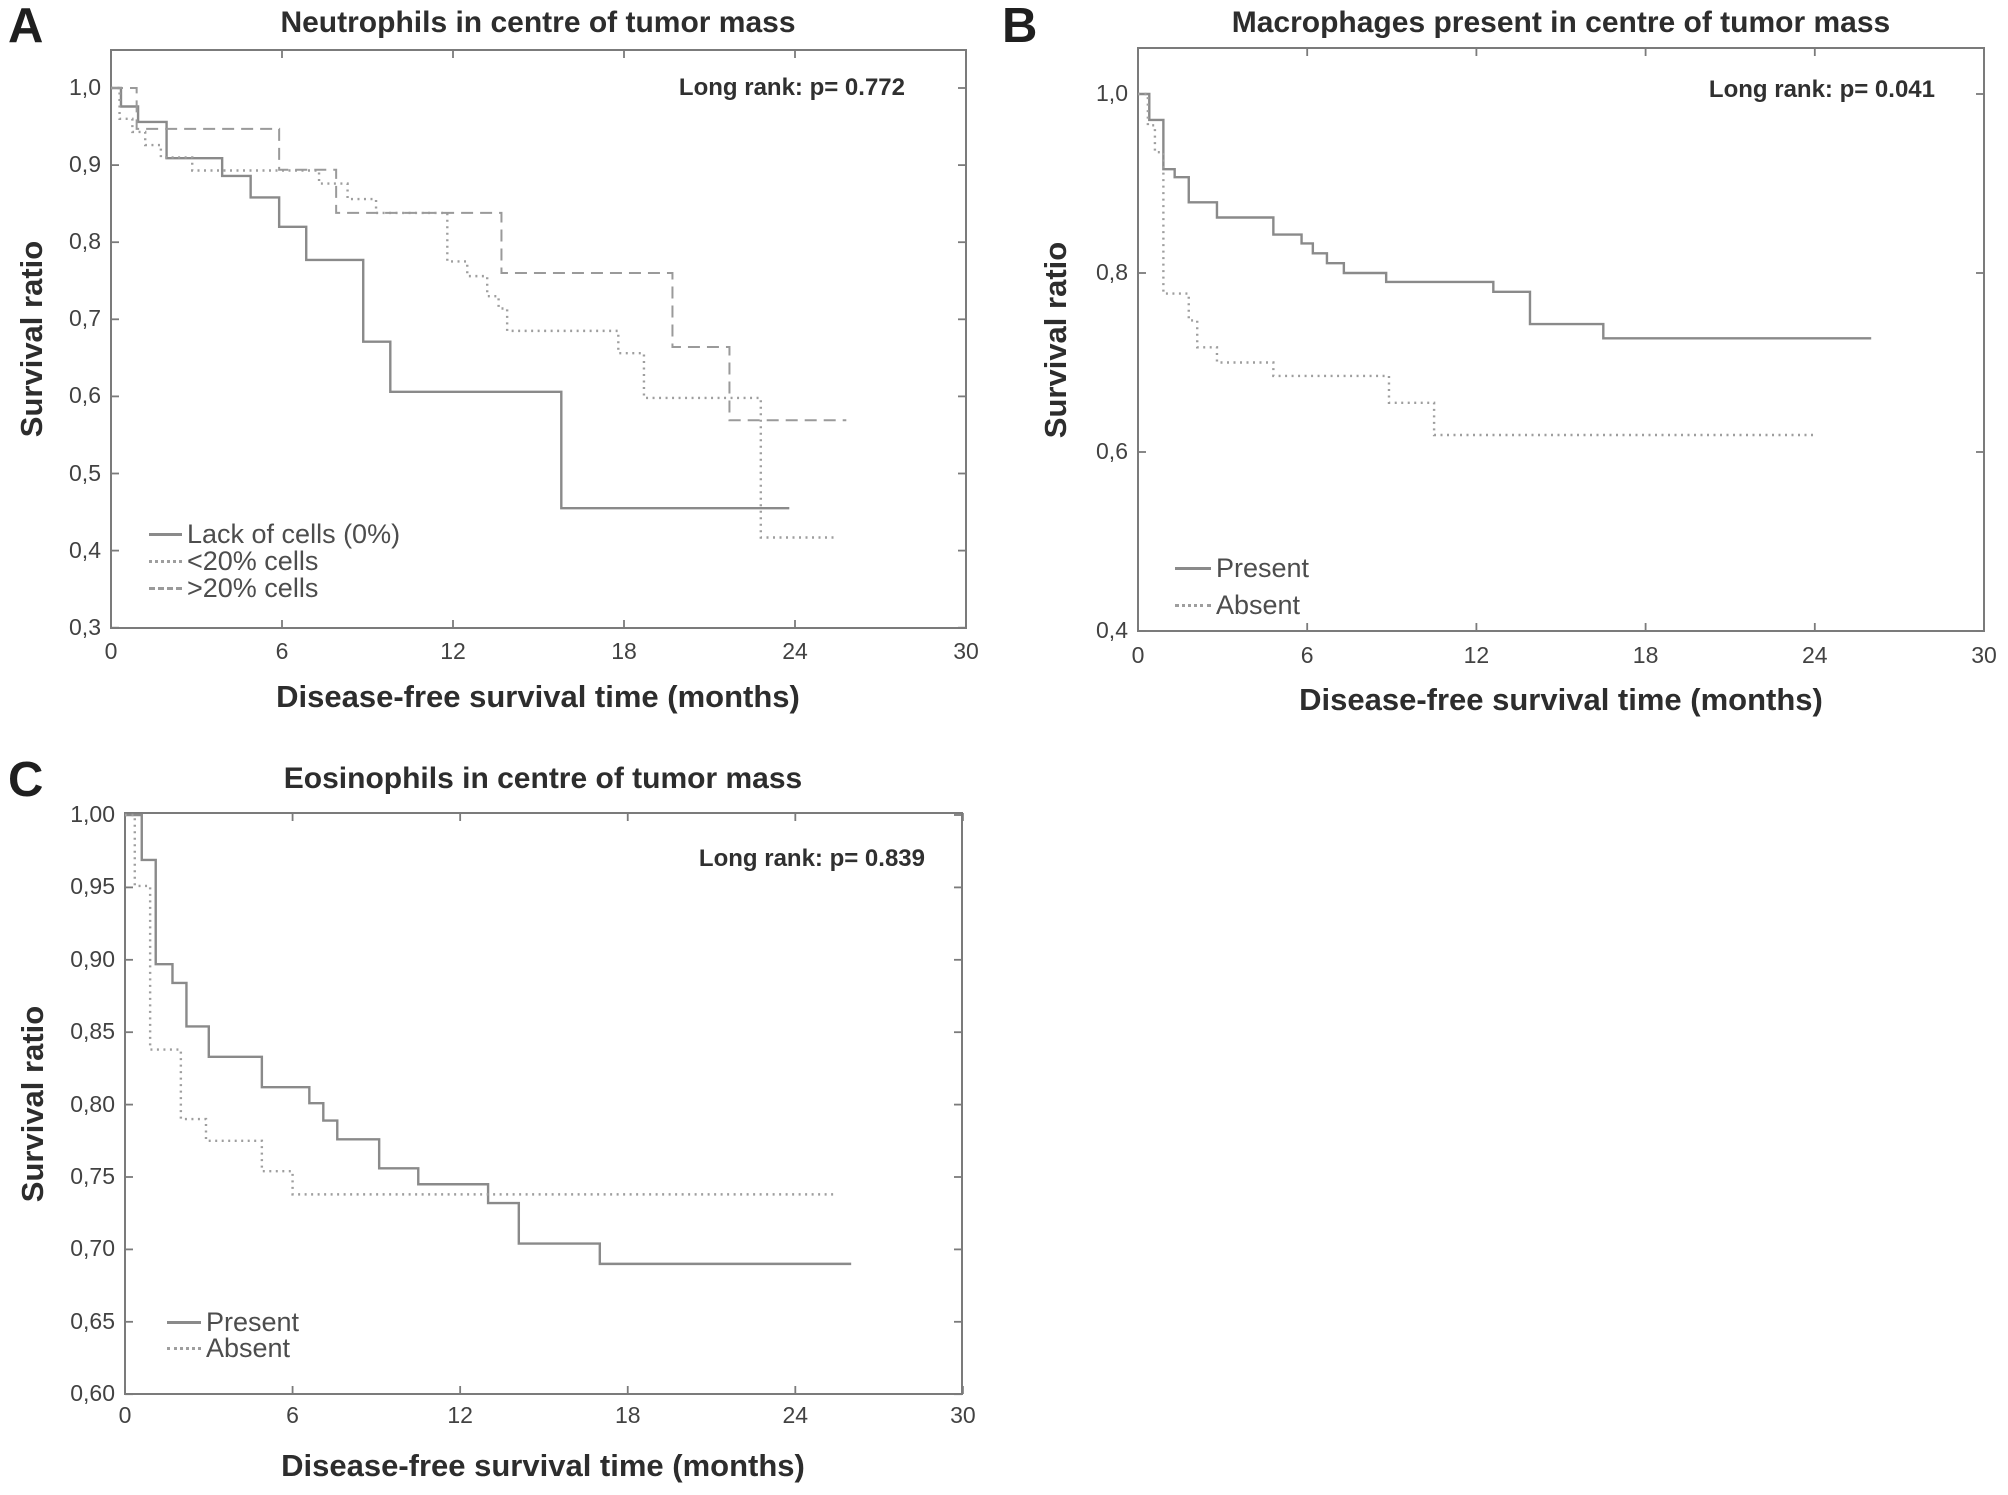  What do you see at coordinates (460, 1415) in the screenshot?
I see `panel-c-x-tick-label: 12` at bounding box center [460, 1415].